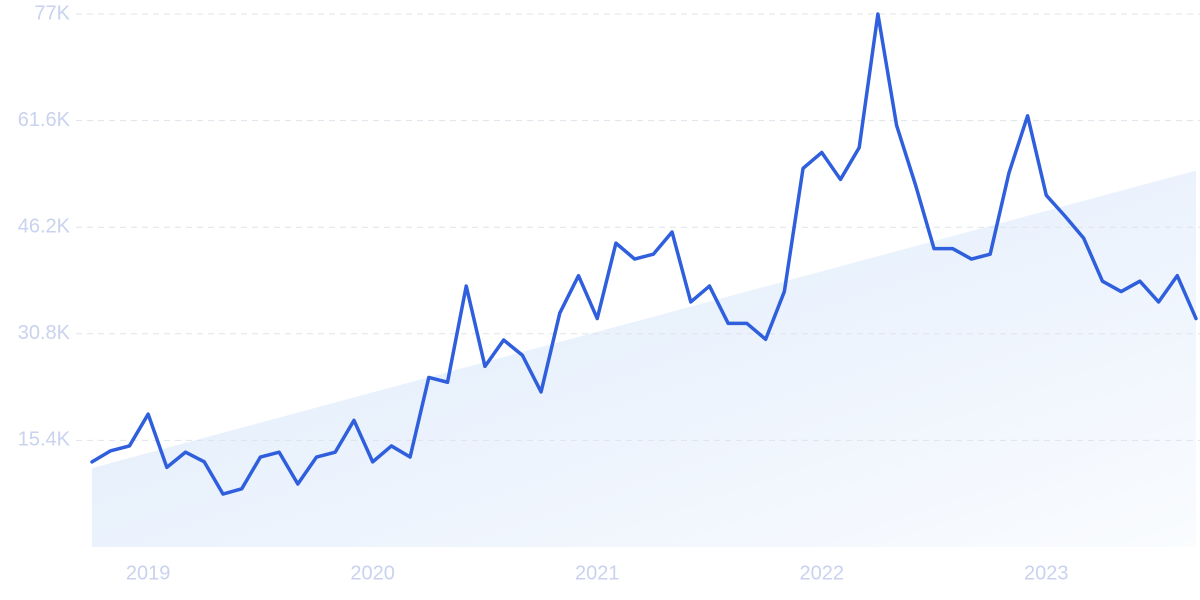 This screenshot has height=600, width=1200. Describe the element at coordinates (44, 440) in the screenshot. I see `y-tick-label: 15.4K` at that location.